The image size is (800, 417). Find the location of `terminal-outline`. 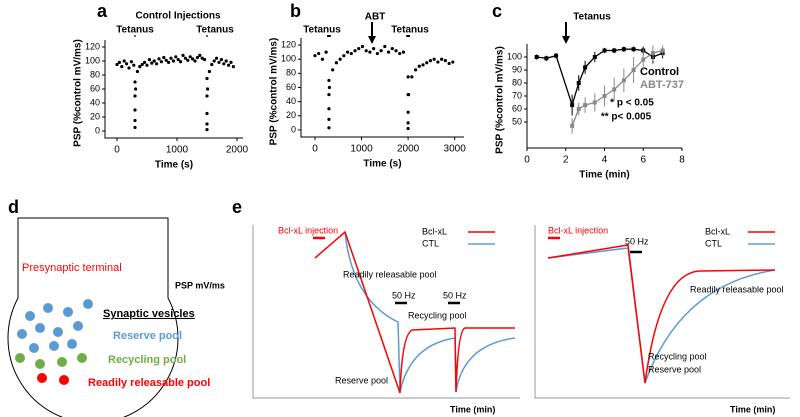

terminal-outline is located at coordinates (93, 317).